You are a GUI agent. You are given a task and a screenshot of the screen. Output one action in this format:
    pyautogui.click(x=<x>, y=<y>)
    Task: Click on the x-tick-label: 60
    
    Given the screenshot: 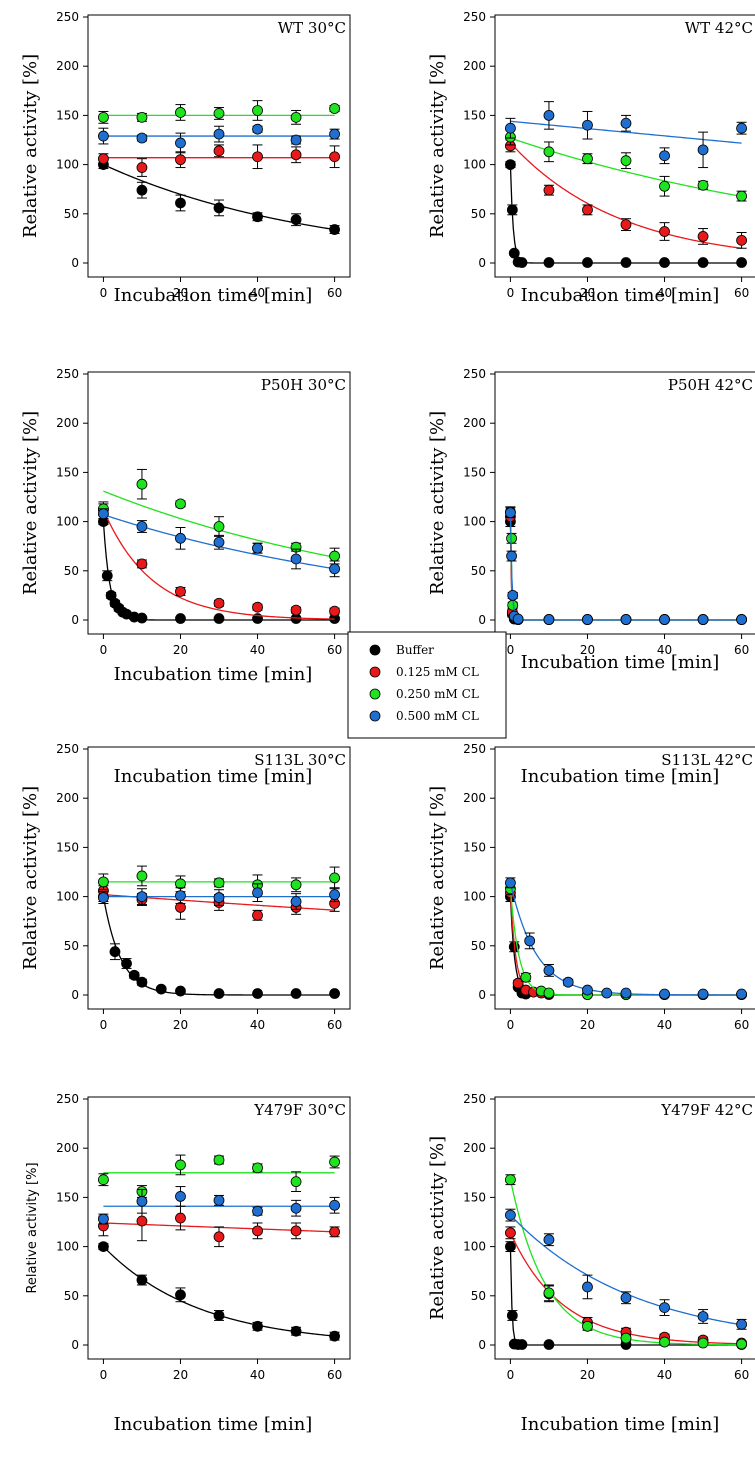 What is the action you would take?
    pyautogui.click(x=334, y=1375)
    